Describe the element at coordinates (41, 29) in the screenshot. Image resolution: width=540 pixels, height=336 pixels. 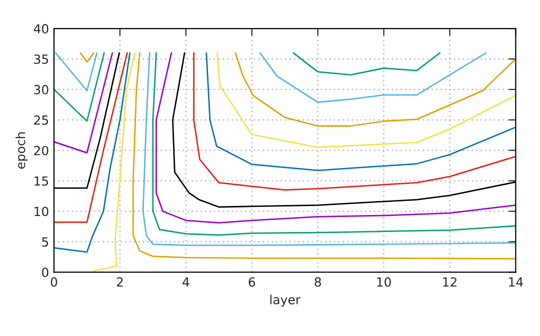
I see `y-tick-label: 40` at that location.